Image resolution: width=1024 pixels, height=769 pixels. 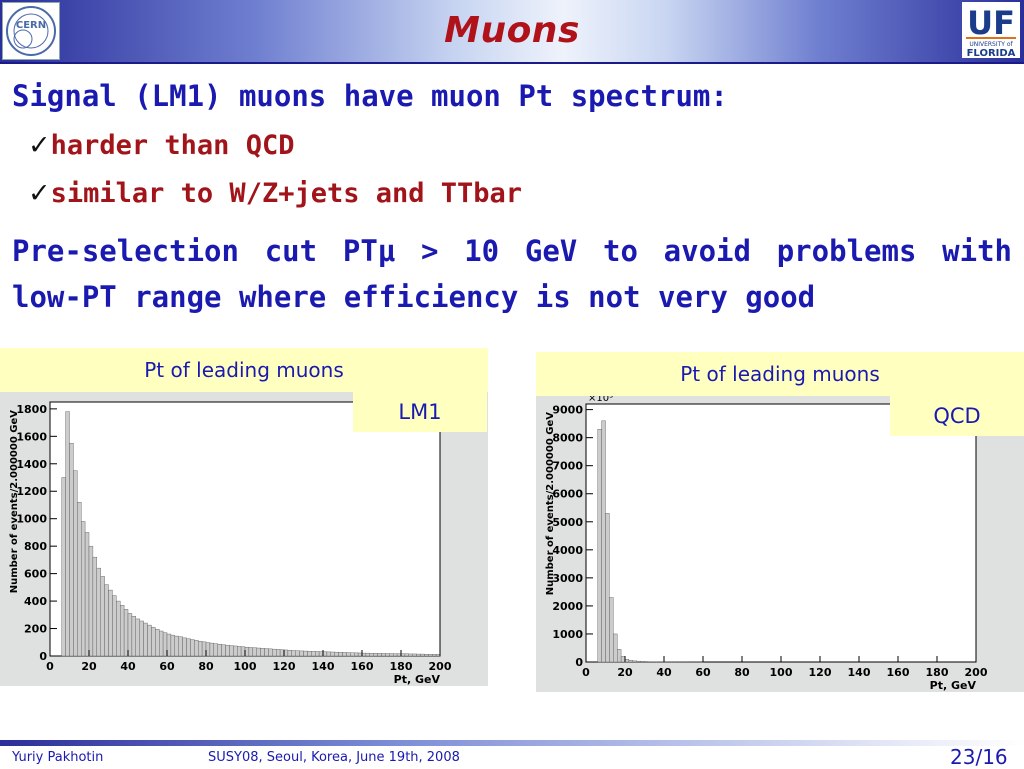 I want to click on y-tick-label: 7000, so click(x=567, y=466).